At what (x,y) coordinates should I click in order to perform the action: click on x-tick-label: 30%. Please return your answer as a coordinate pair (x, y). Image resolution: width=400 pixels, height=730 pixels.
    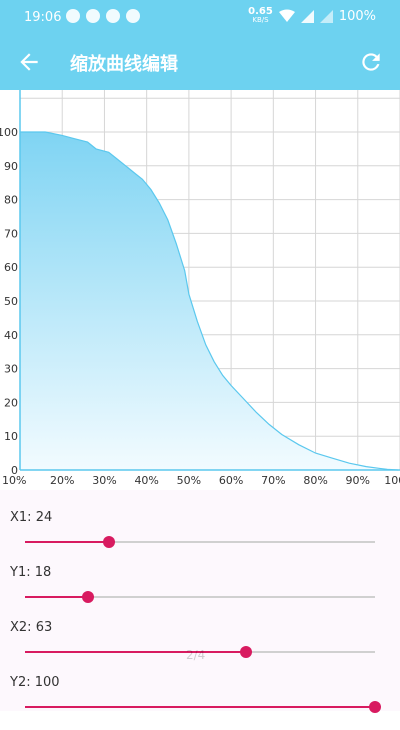
    Looking at the image, I should click on (104, 480).